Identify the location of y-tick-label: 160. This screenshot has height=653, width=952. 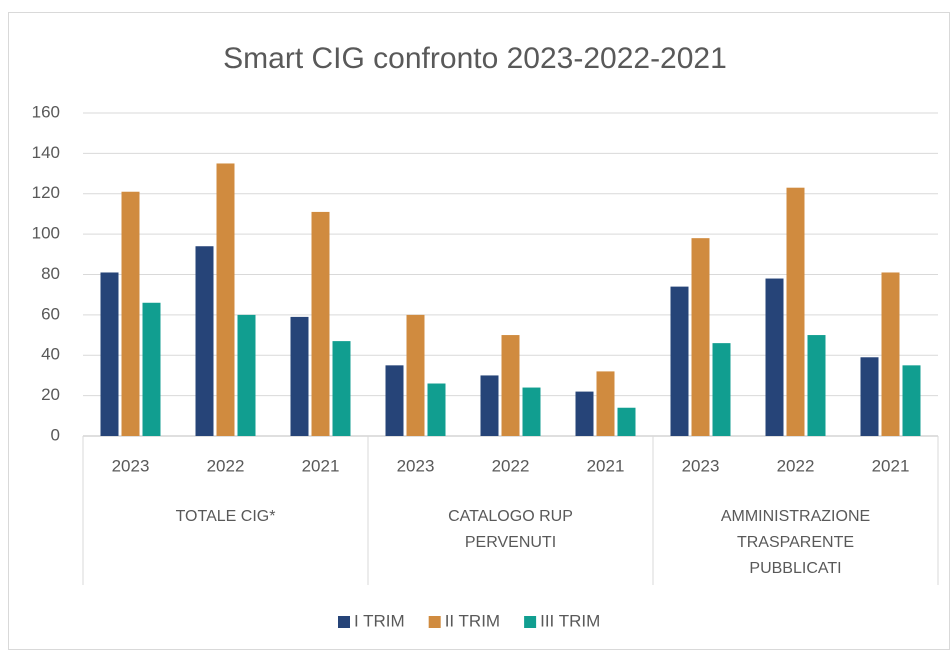
(46, 111).